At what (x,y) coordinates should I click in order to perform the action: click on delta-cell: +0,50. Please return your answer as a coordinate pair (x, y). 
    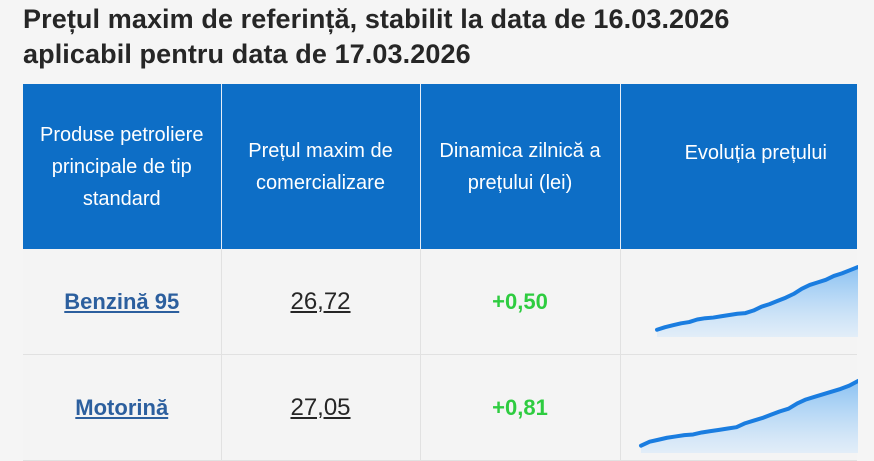
    Looking at the image, I should click on (520, 302).